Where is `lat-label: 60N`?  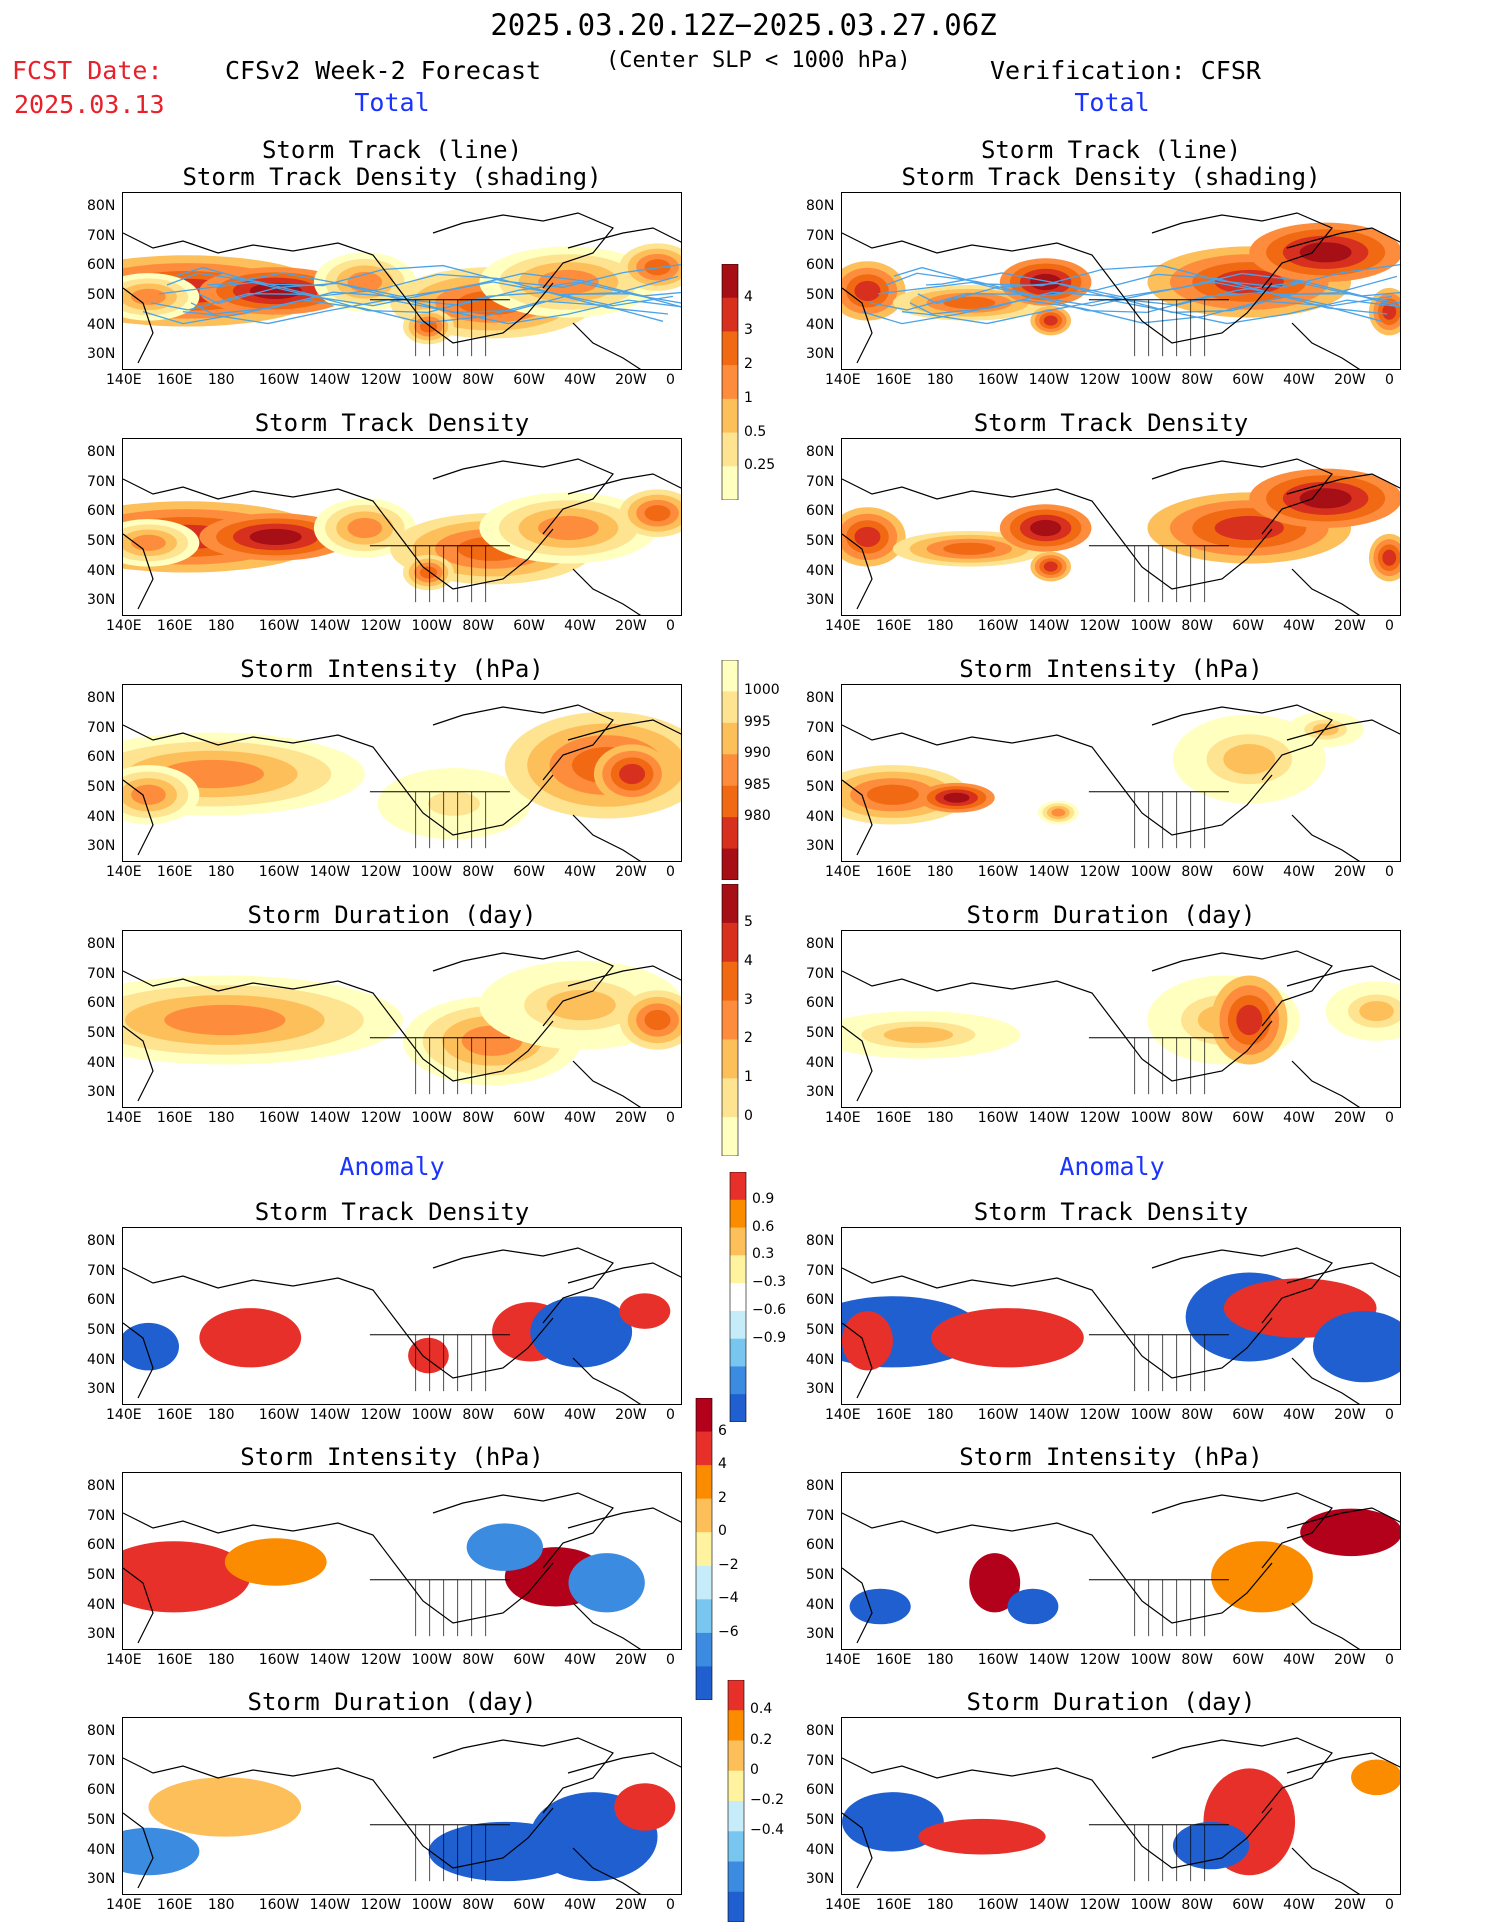
lat-label: 60N is located at coordinates (820, 1545).